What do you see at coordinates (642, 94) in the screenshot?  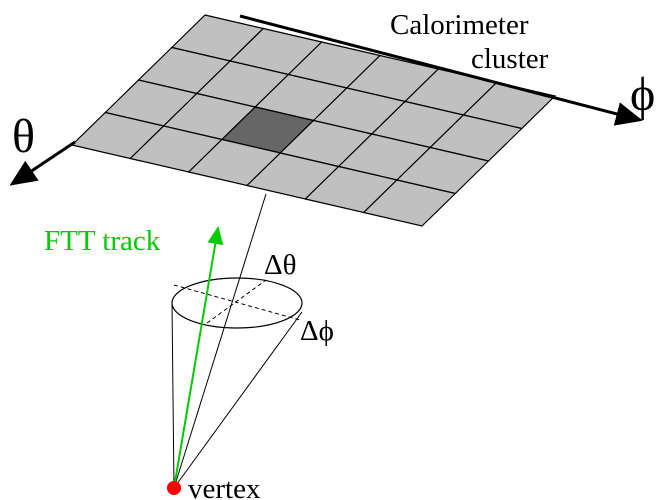 I see `phi-label: ϕ` at bounding box center [642, 94].